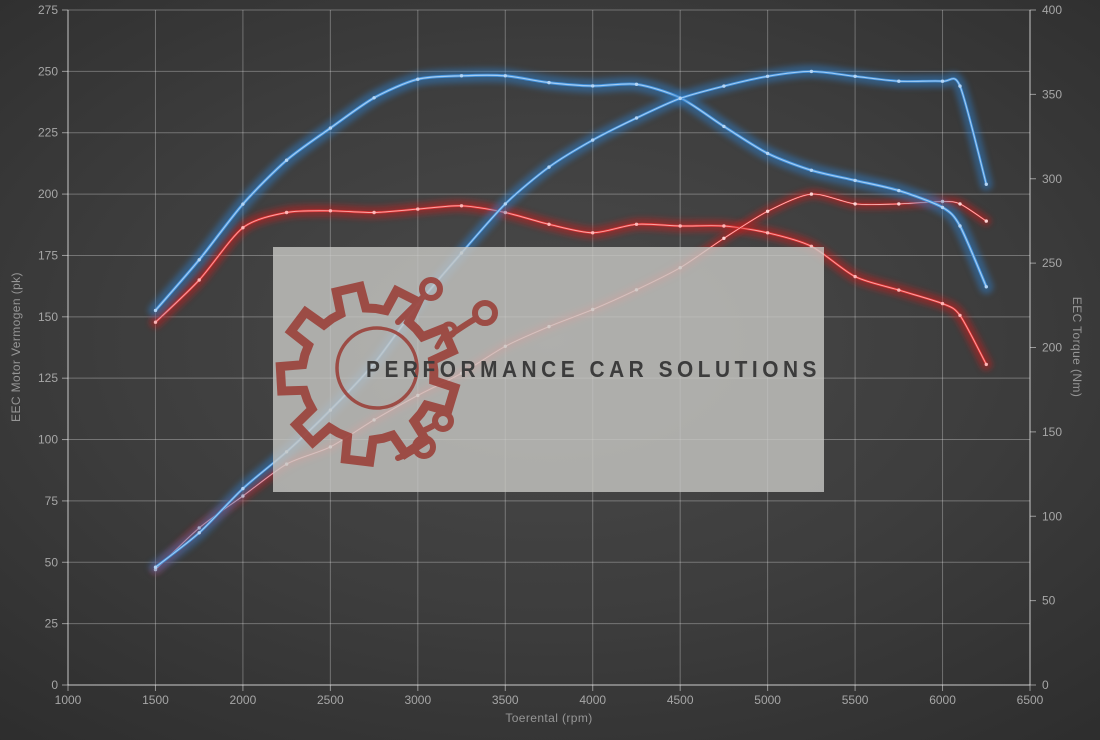  What do you see at coordinates (48, 440) in the screenshot?
I see `left-tick-label: 100` at bounding box center [48, 440].